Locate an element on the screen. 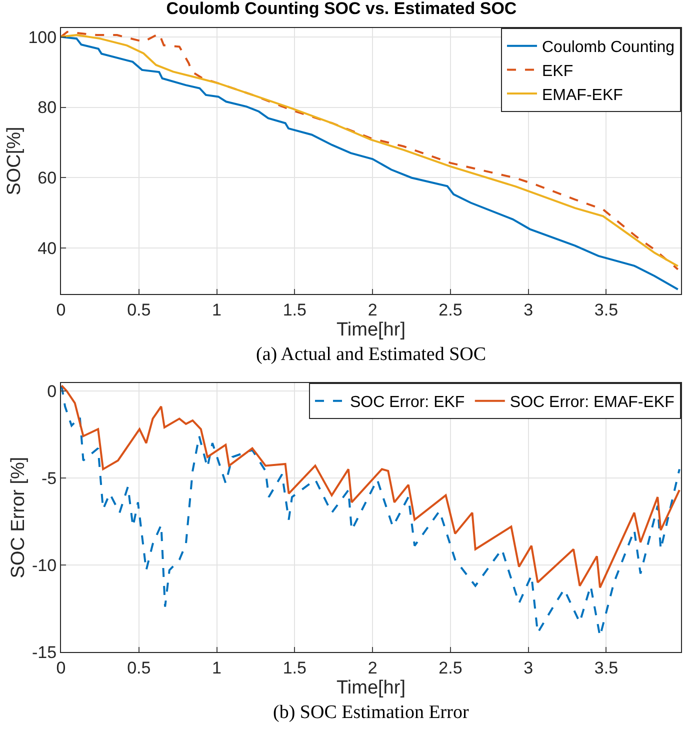 This screenshot has width=683, height=753. legend-label: SOC Error: EMAF-EKF is located at coordinates (592, 403).